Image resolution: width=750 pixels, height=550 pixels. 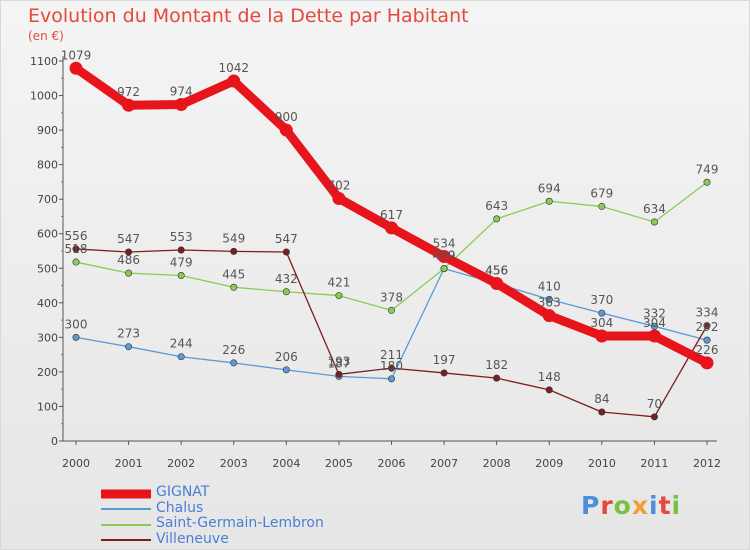 I want to click on x-tick-label: 2011, so click(x=654, y=463).